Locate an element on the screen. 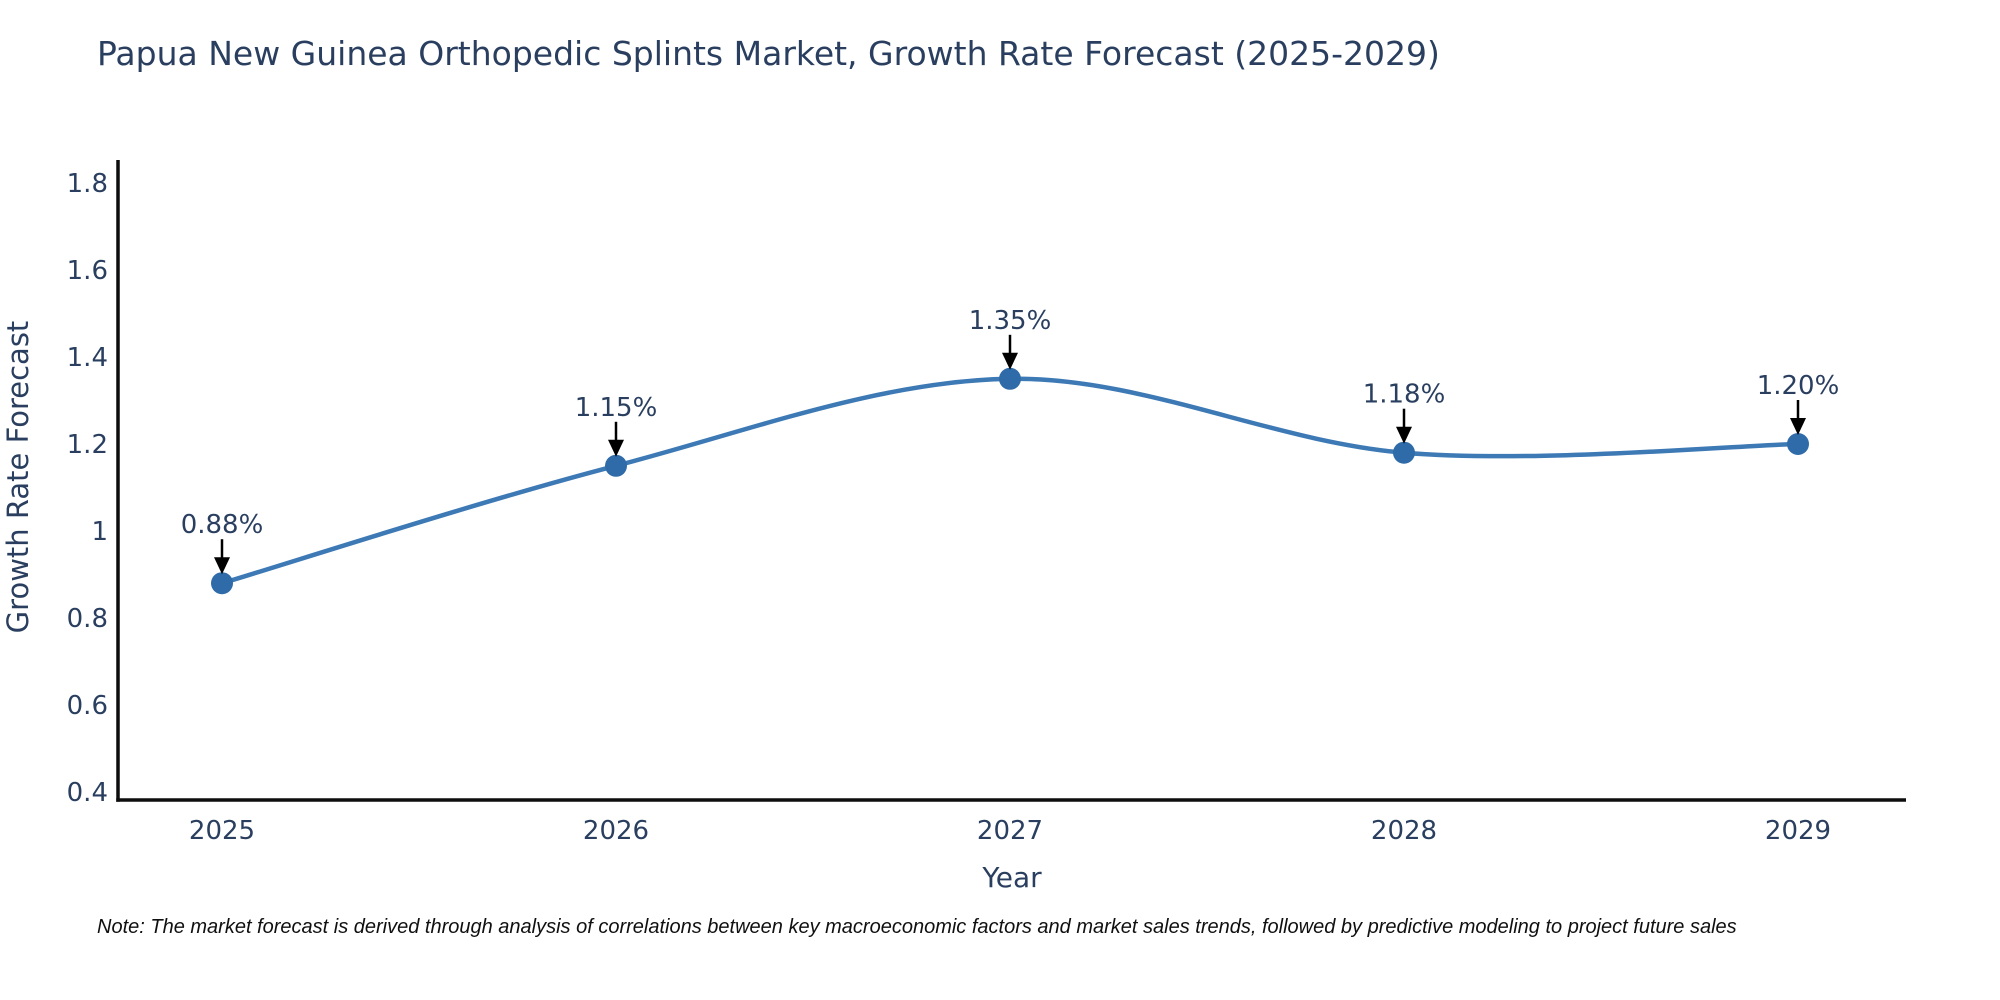  data-point-label: 1.35% is located at coordinates (1010, 321).